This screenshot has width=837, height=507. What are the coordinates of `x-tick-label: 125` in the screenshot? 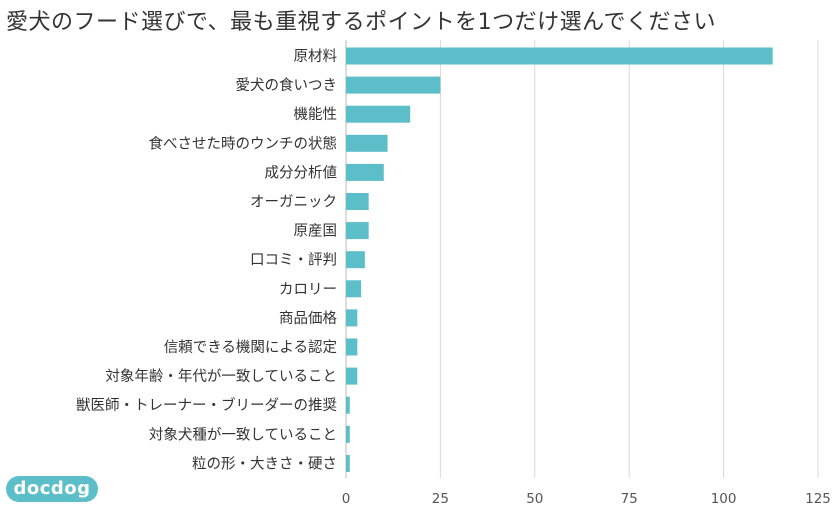 It's located at (818, 499).